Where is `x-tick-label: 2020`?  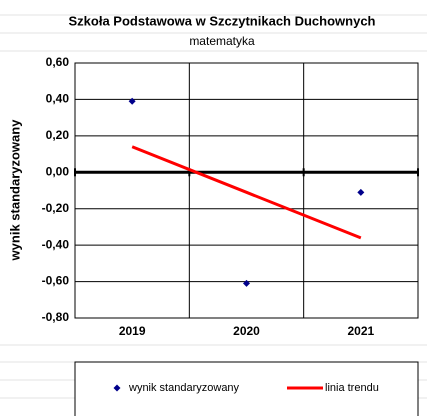 x-tick-label: 2020 is located at coordinates (246, 331).